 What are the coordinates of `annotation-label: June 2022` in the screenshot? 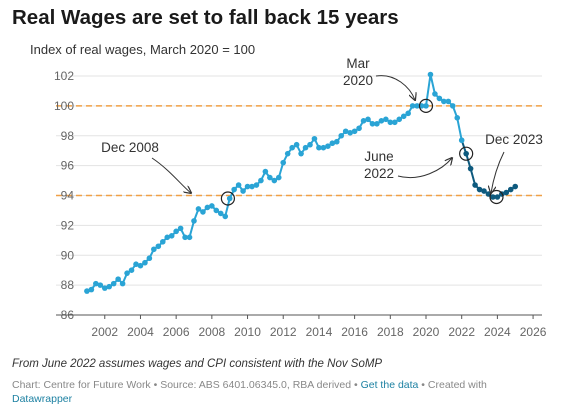 It's located at (379, 165).